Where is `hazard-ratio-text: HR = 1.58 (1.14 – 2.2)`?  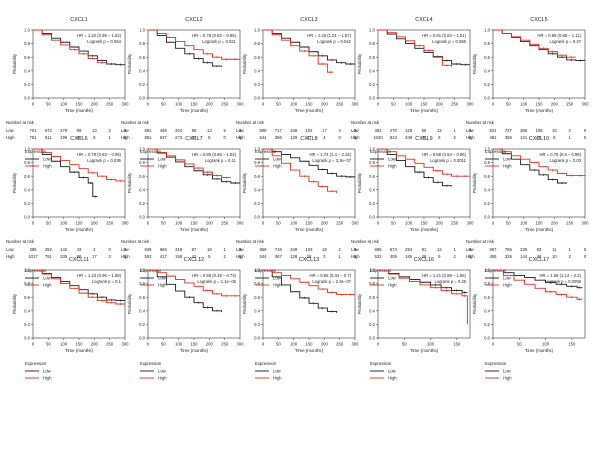
hazard-ratio-text: HR = 1.58 (1.14 – 2.2) is located at coordinates (560, 275).